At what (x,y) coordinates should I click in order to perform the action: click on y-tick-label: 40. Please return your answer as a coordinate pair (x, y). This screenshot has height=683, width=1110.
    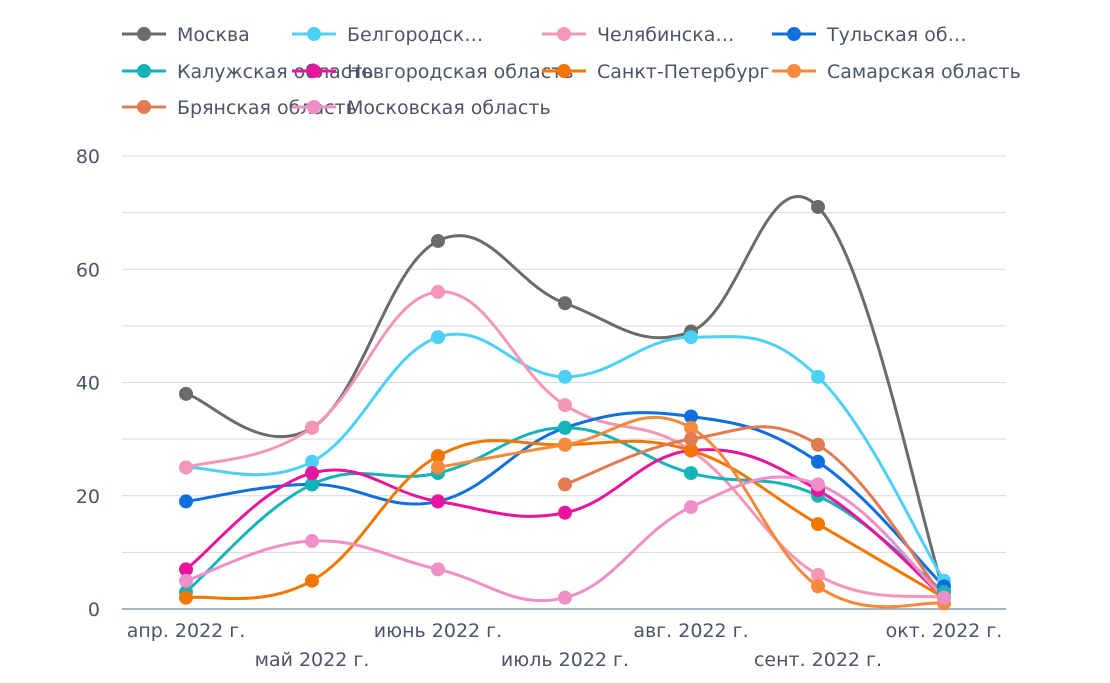
    Looking at the image, I should click on (88, 384).